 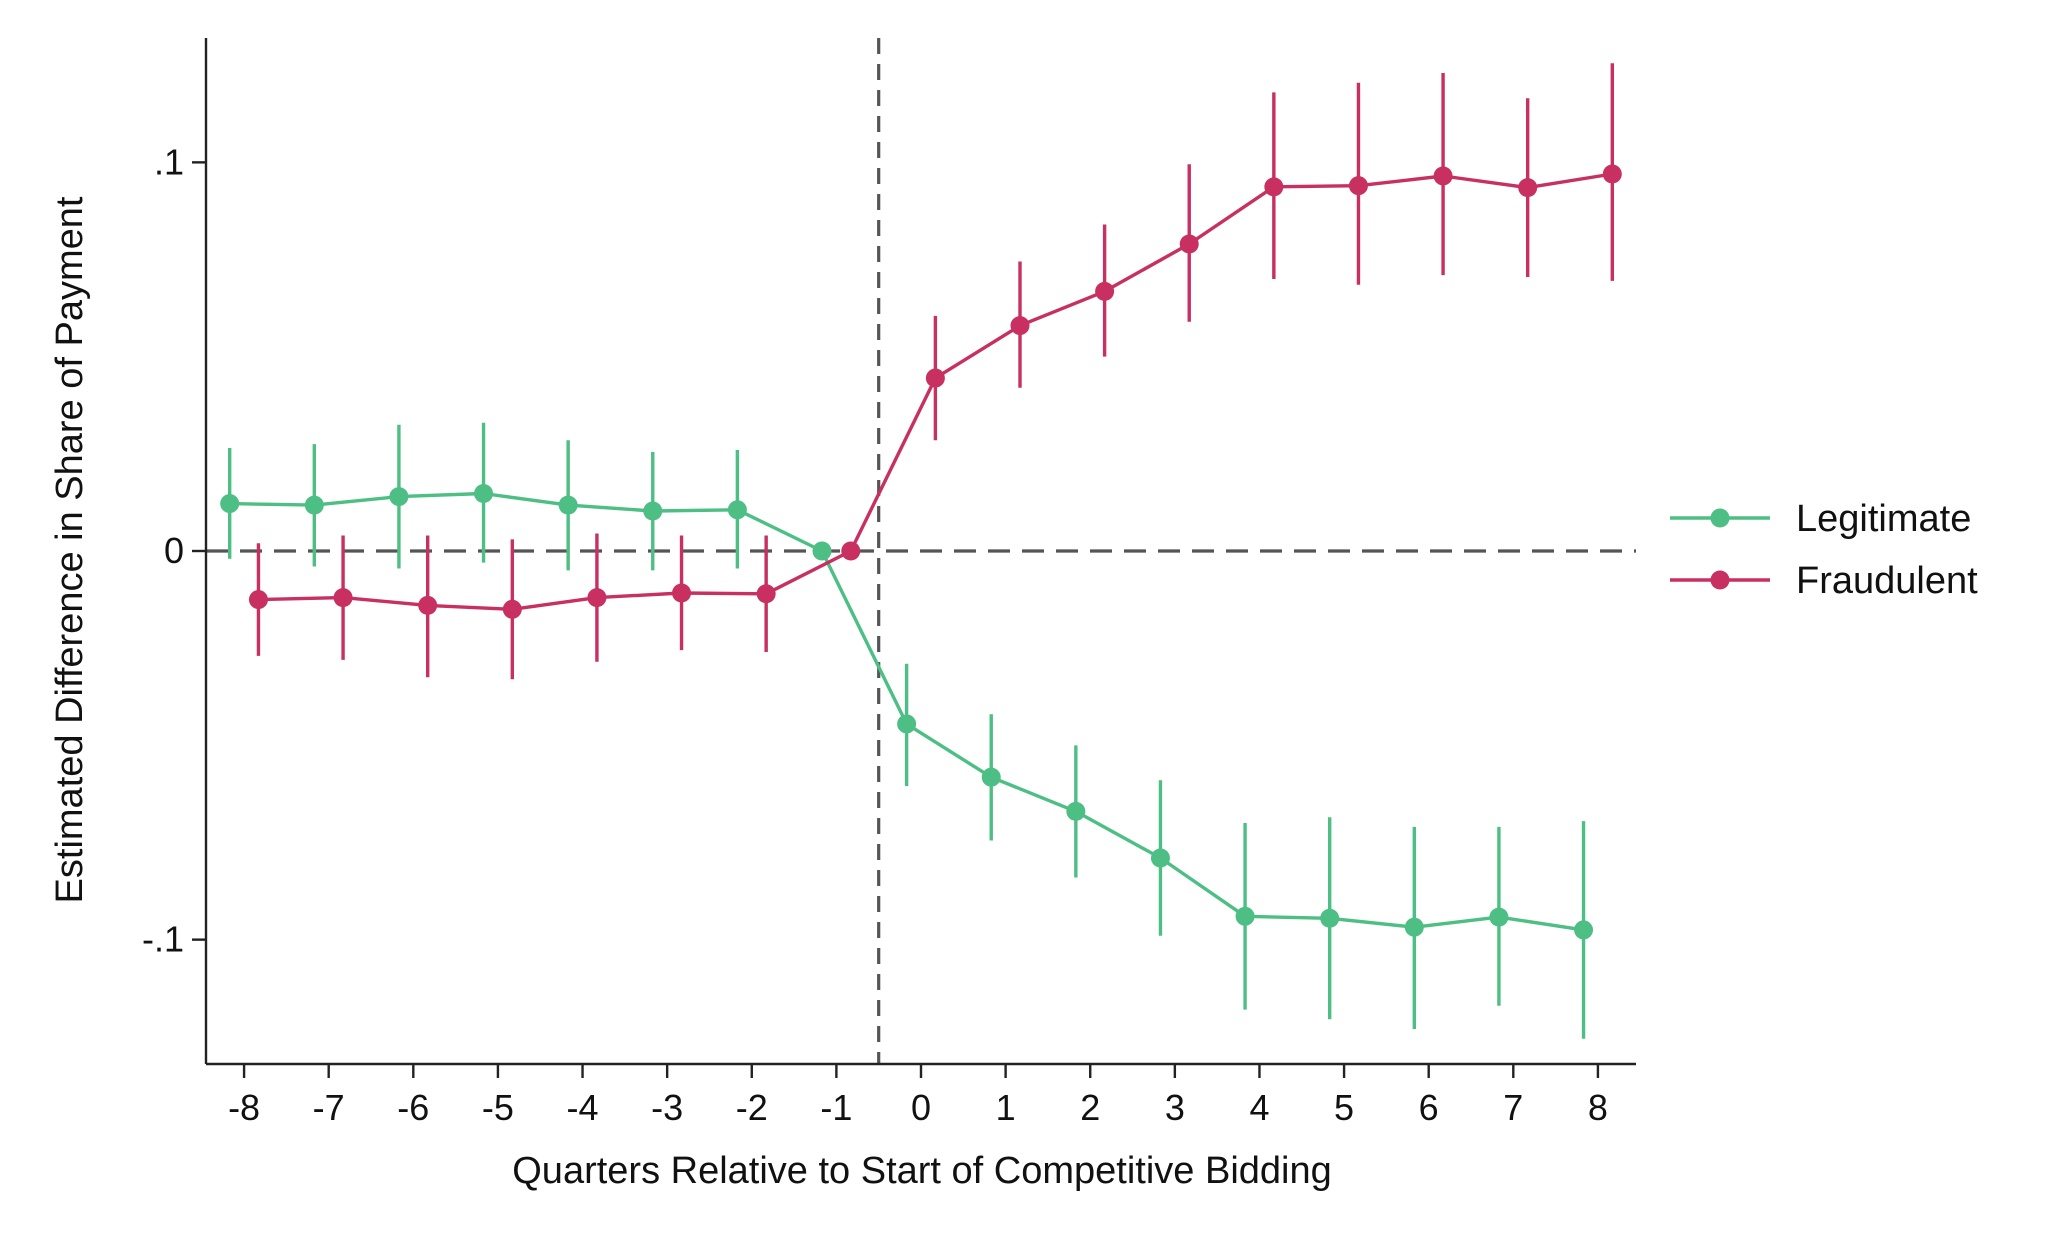 What do you see at coordinates (1344, 1107) in the screenshot?
I see `x-tick-label: 5` at bounding box center [1344, 1107].